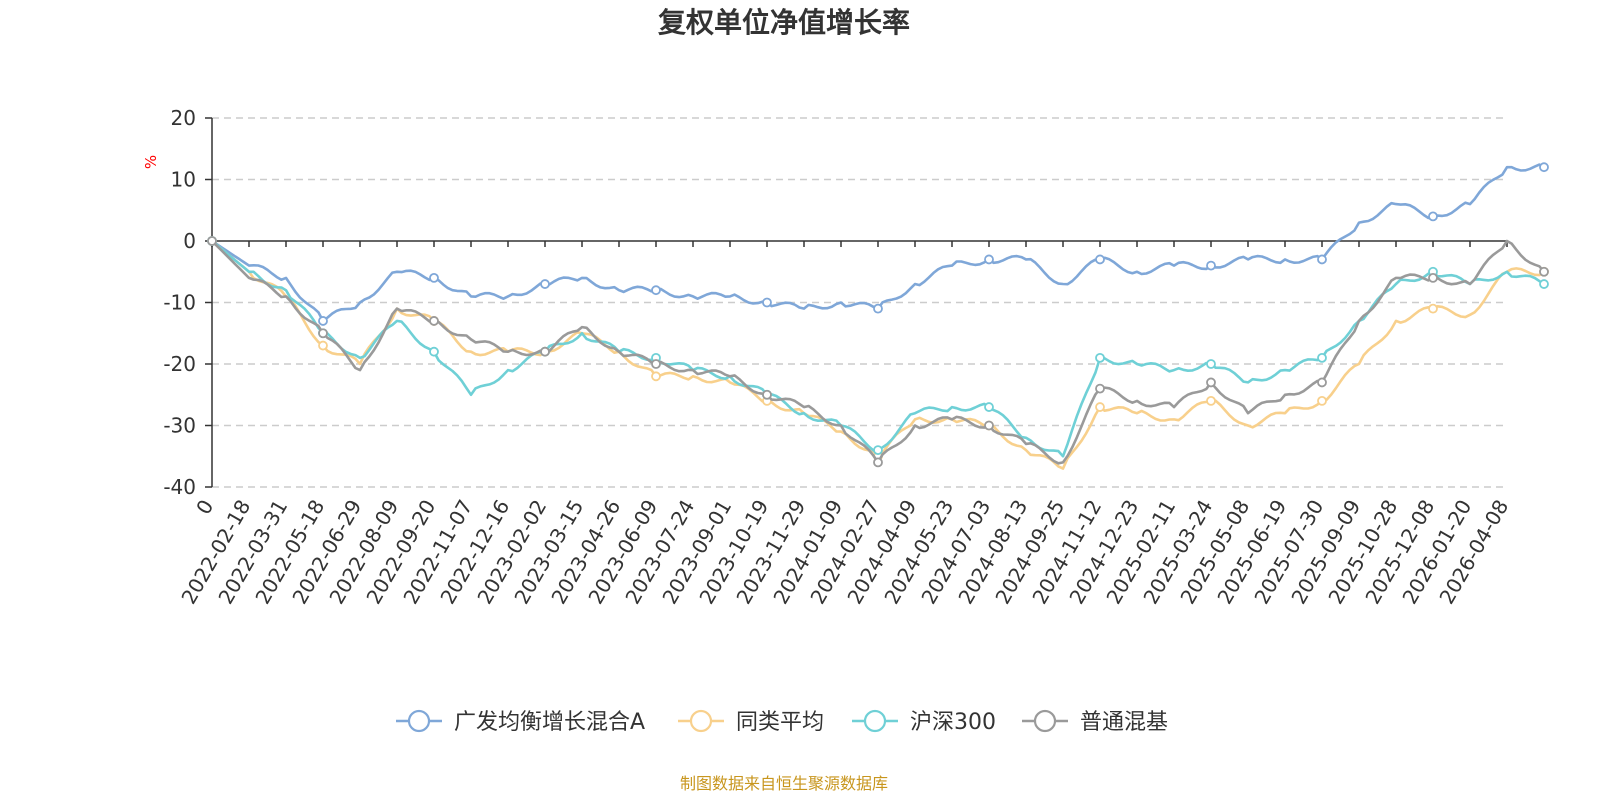 The width and height of the screenshot is (1600, 800). What do you see at coordinates (784, 22) in the screenshot?
I see `chart-title: 复权单位净值增长率` at bounding box center [784, 22].